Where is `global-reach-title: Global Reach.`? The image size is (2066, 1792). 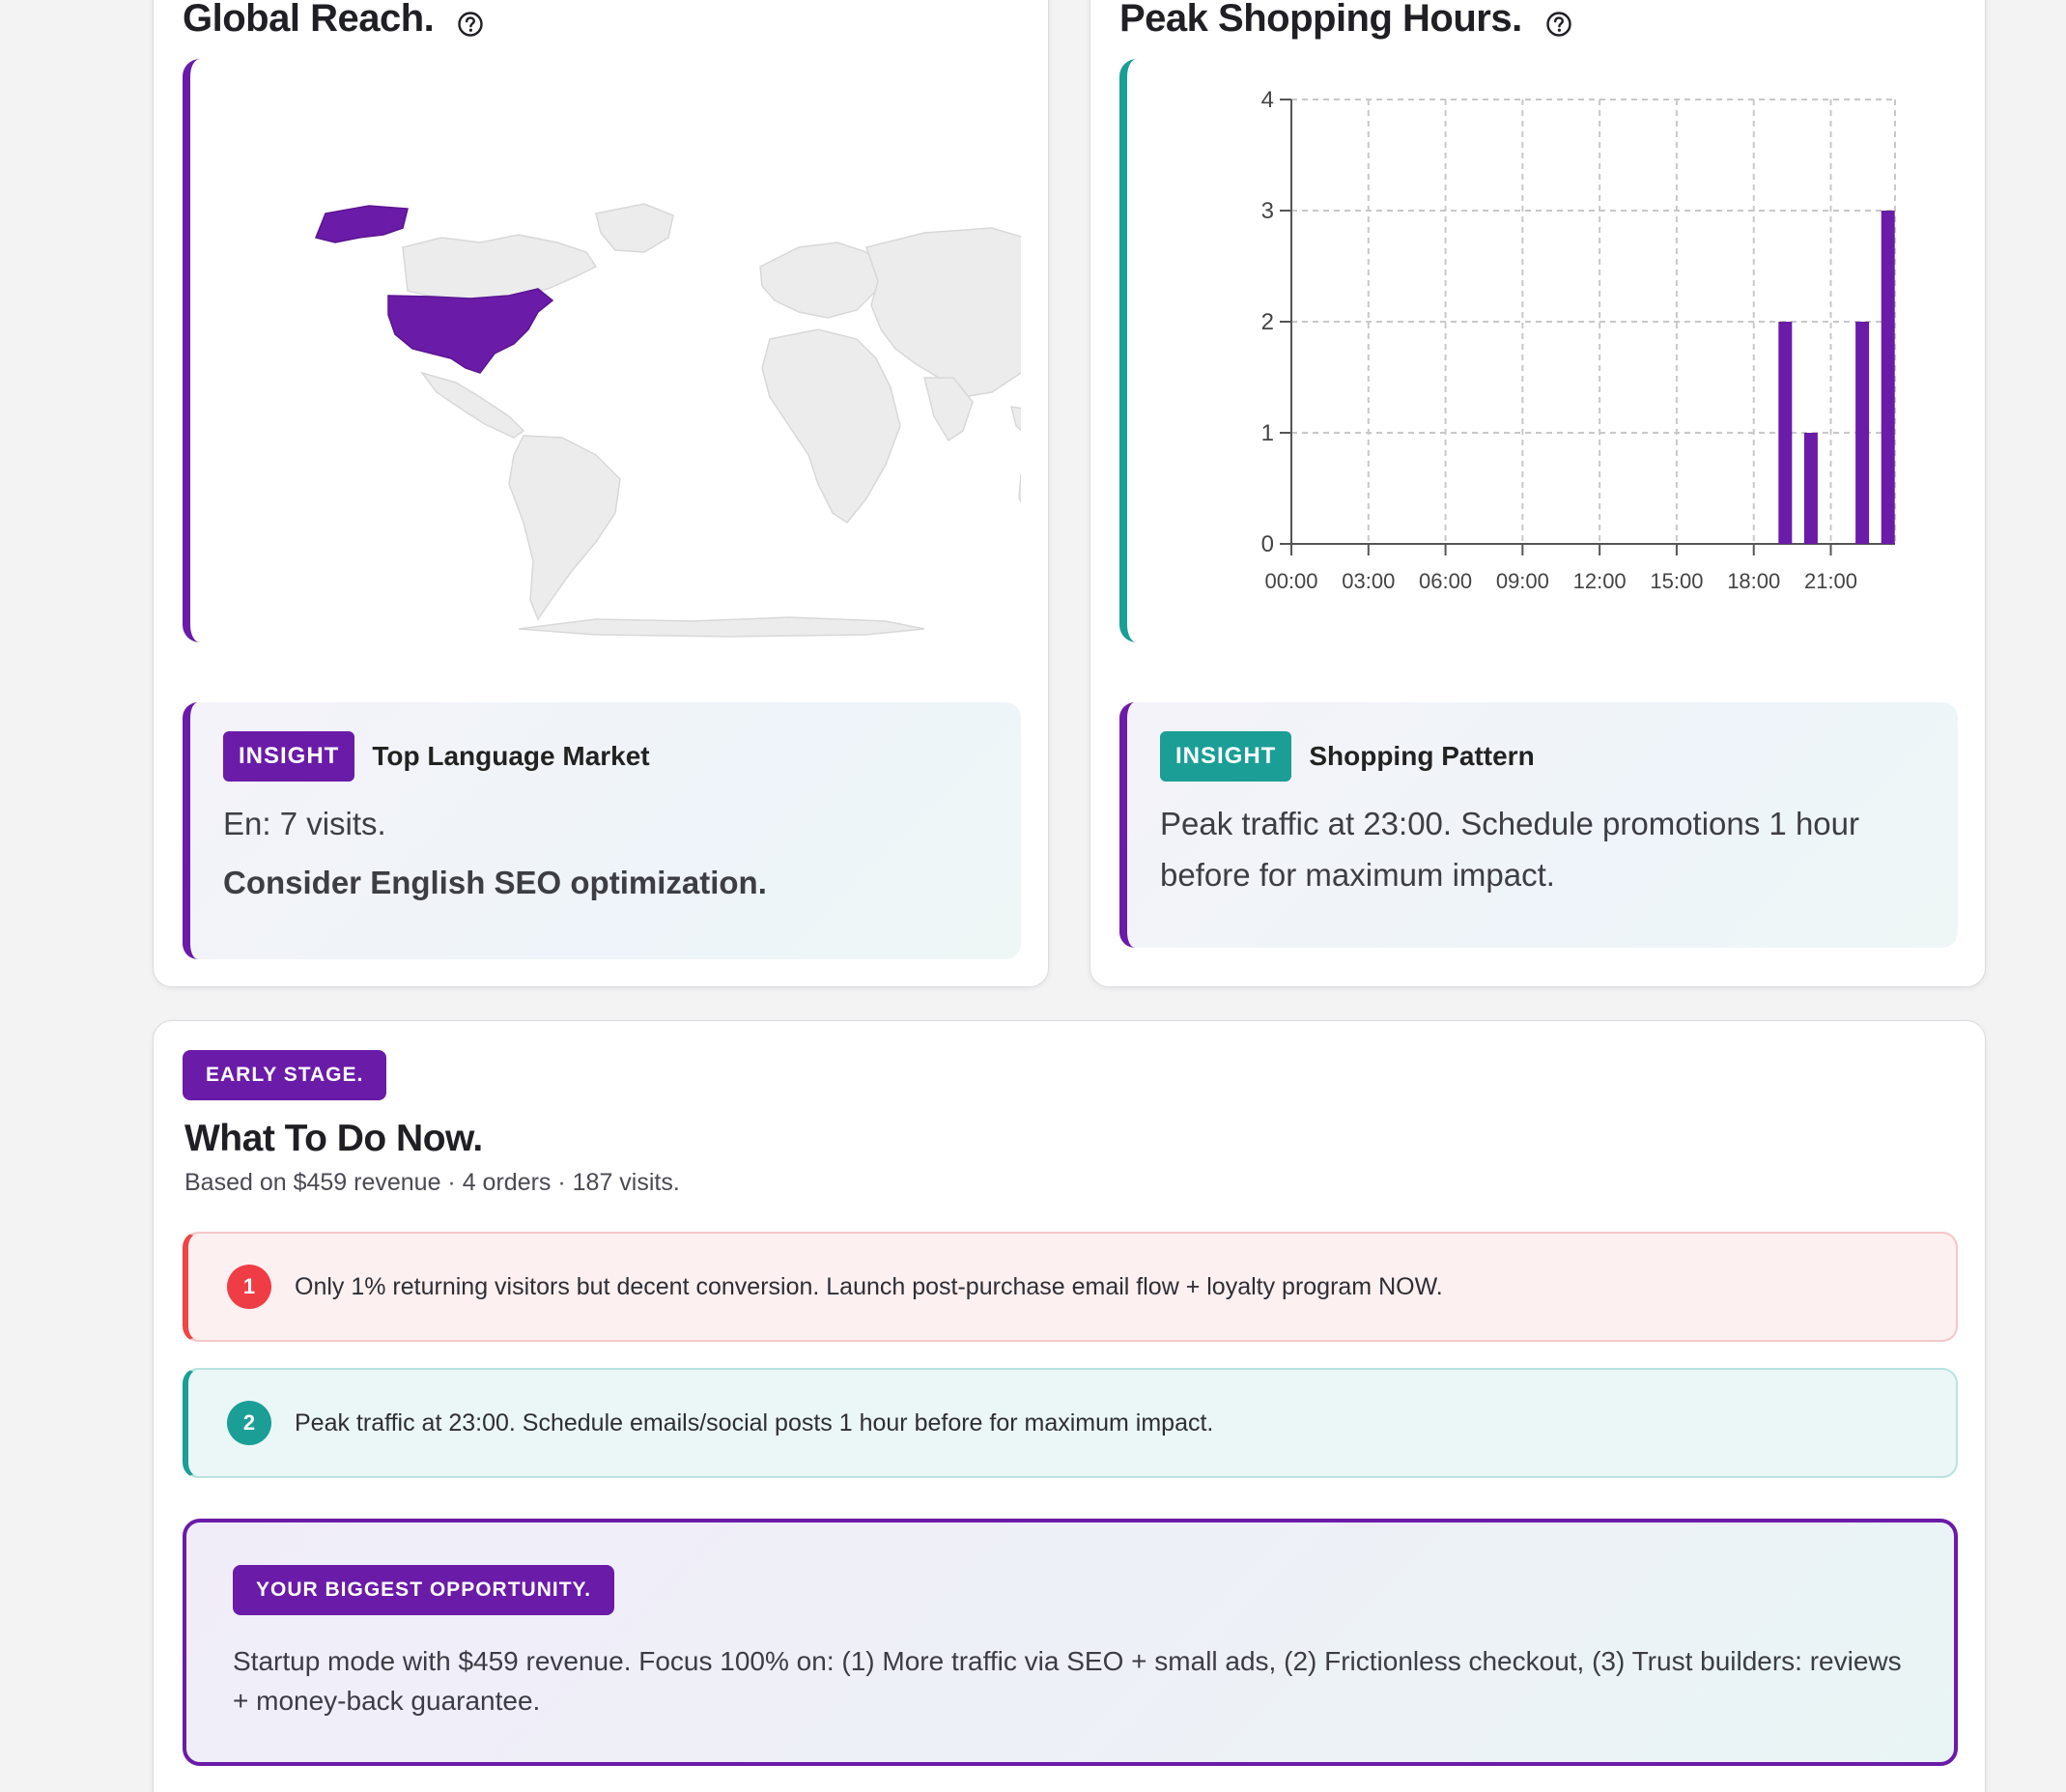 global-reach-title: Global Reach. is located at coordinates (309, 20).